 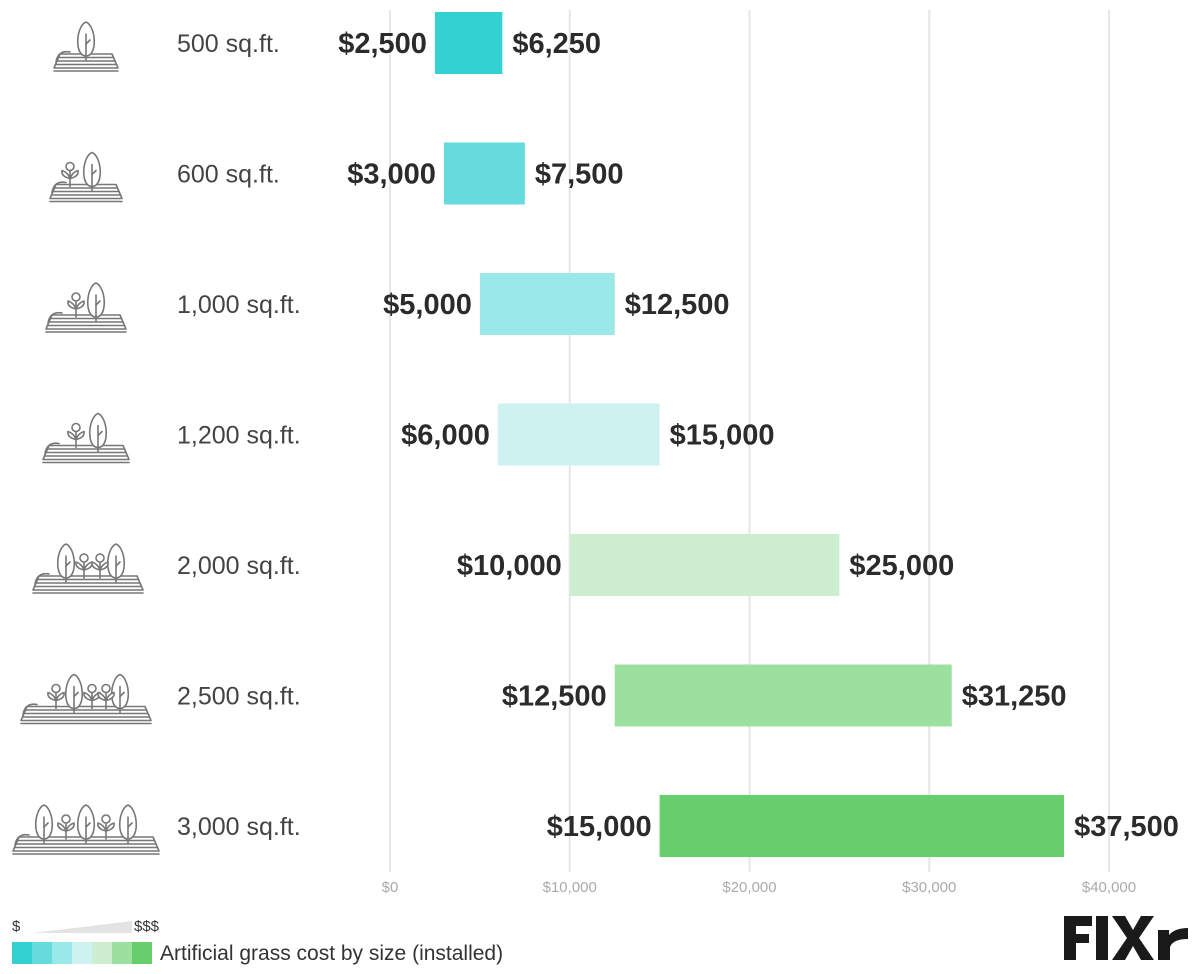 What do you see at coordinates (556, 44) in the screenshot?
I see `high-value-label: $6,250` at bounding box center [556, 44].